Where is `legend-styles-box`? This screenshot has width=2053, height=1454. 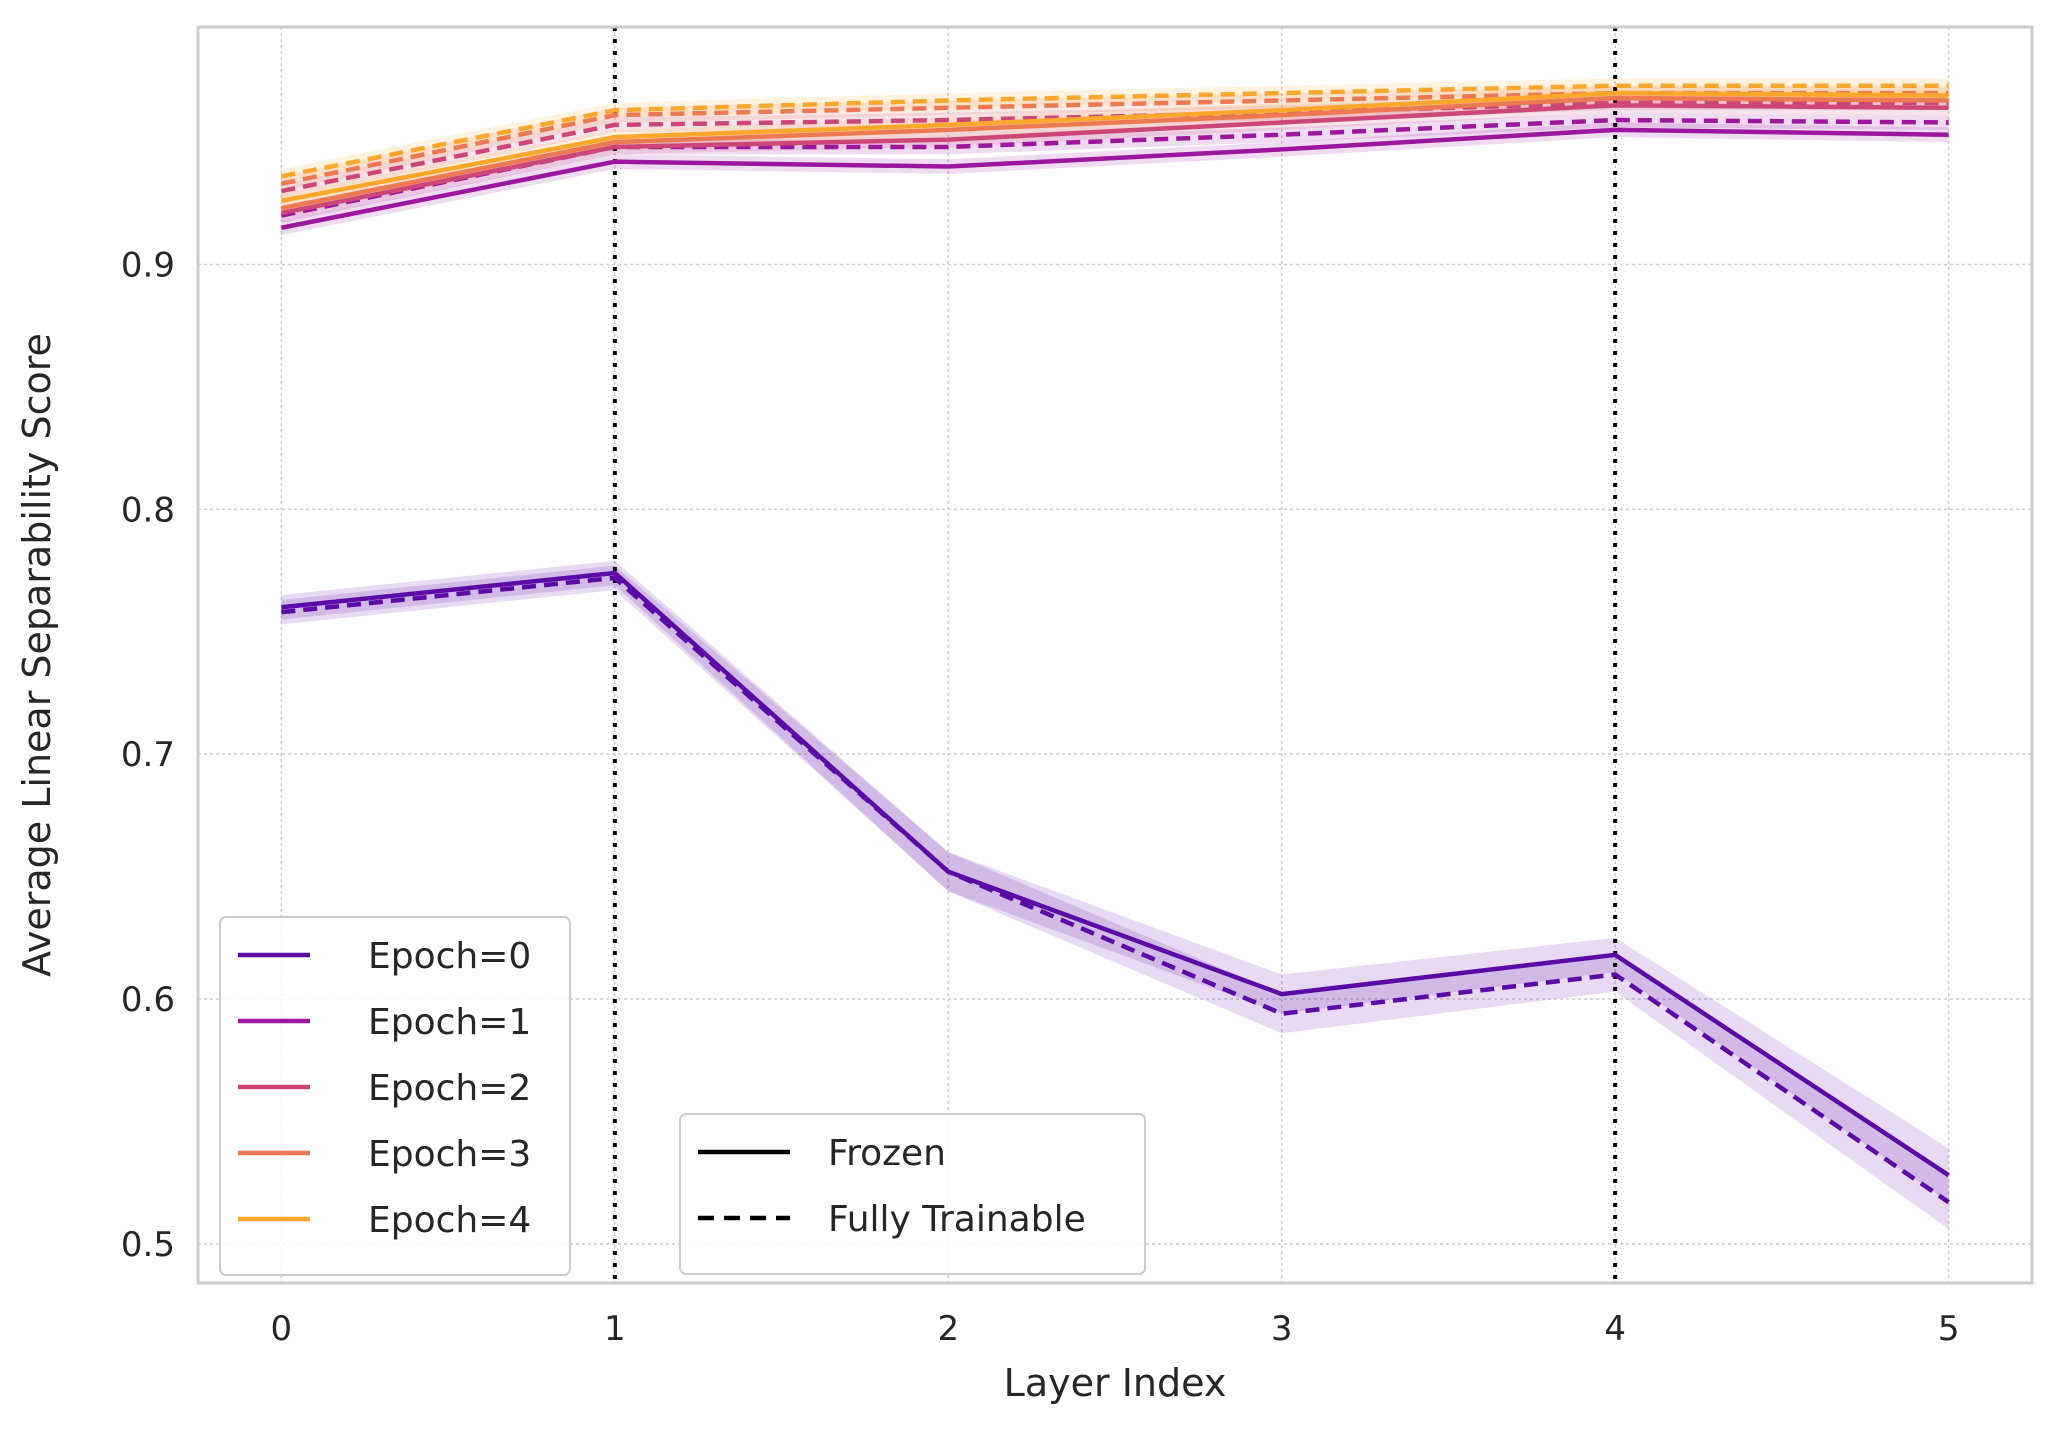 legend-styles-box is located at coordinates (912, 1194).